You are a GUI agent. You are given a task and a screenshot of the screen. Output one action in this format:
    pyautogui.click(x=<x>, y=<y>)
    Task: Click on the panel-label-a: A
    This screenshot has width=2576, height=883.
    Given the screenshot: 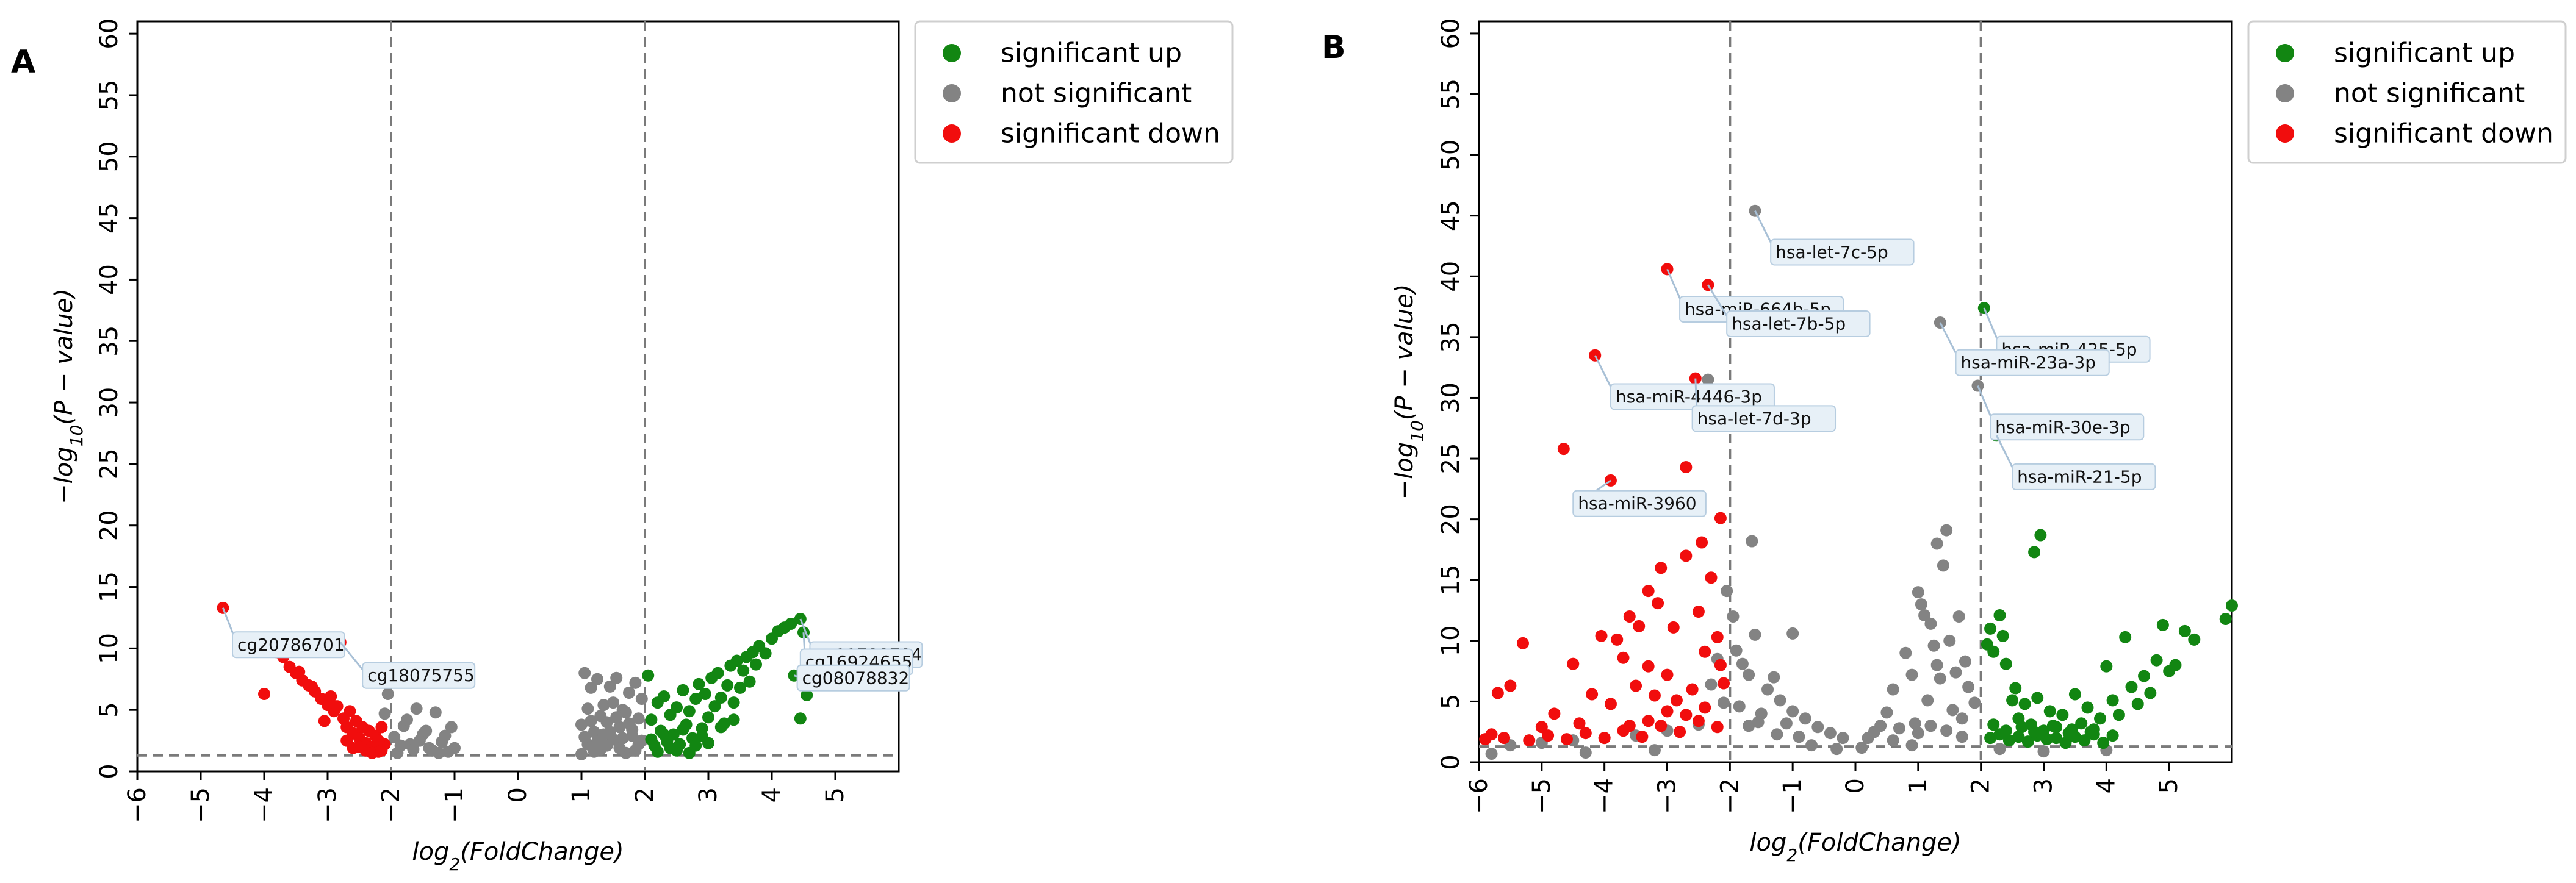 What is the action you would take?
    pyautogui.click(x=23, y=62)
    